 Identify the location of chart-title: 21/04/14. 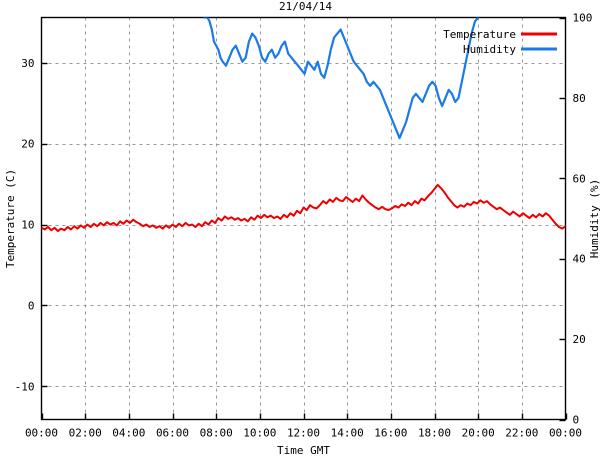
(305, 6).